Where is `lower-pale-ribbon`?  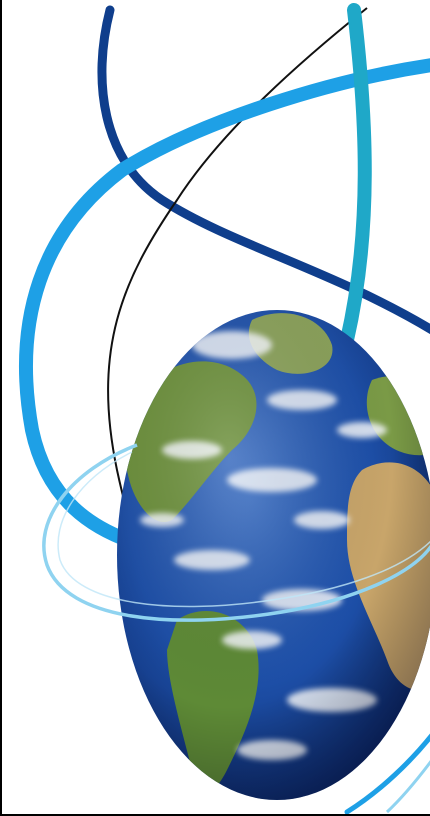 lower-pale-ribbon is located at coordinates (407, 787).